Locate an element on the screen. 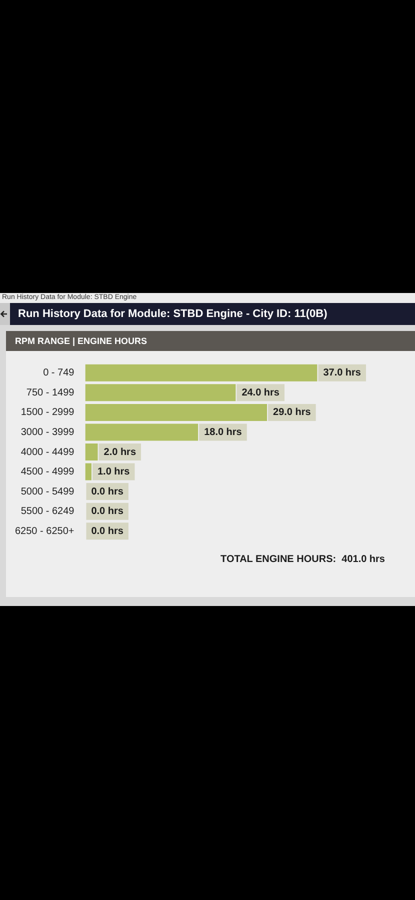  data-label: 18.0 hrs is located at coordinates (223, 432).